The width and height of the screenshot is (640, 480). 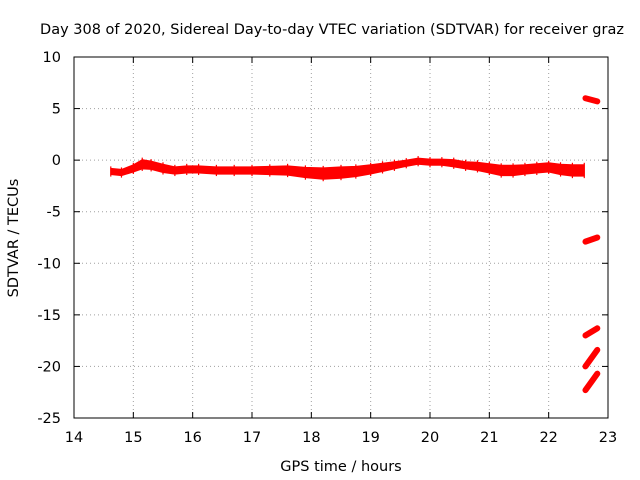 I want to click on x-tick-label: 17, so click(x=252, y=438).